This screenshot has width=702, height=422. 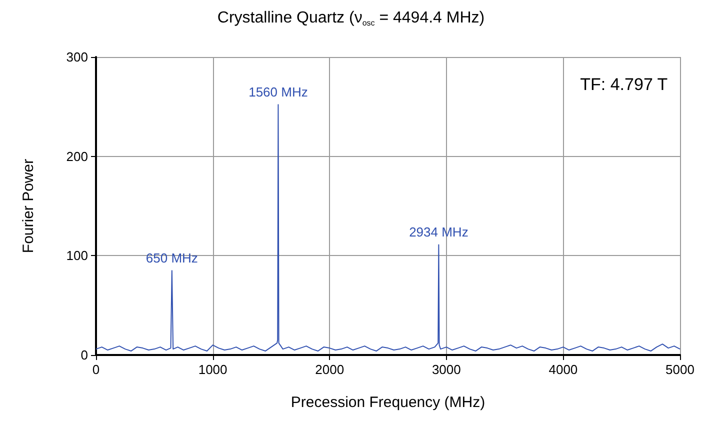 I want to click on y-tick-label: 200, so click(x=77, y=156).